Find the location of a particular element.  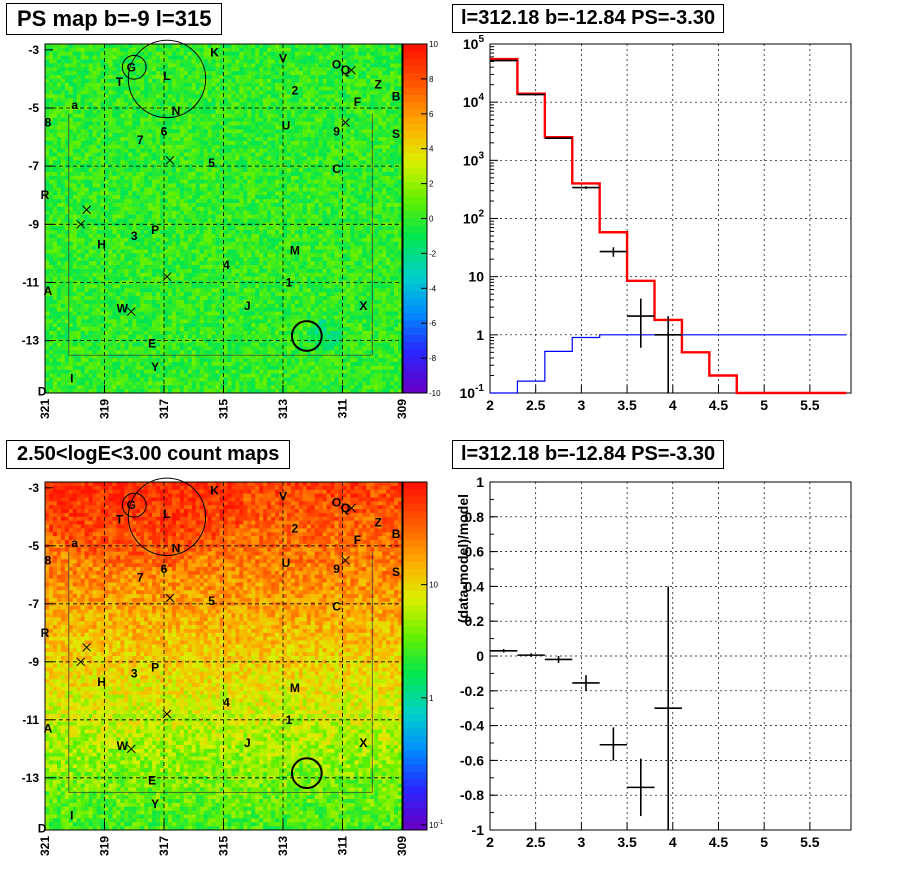

count-map-source-label: R is located at coordinates (45, 633).